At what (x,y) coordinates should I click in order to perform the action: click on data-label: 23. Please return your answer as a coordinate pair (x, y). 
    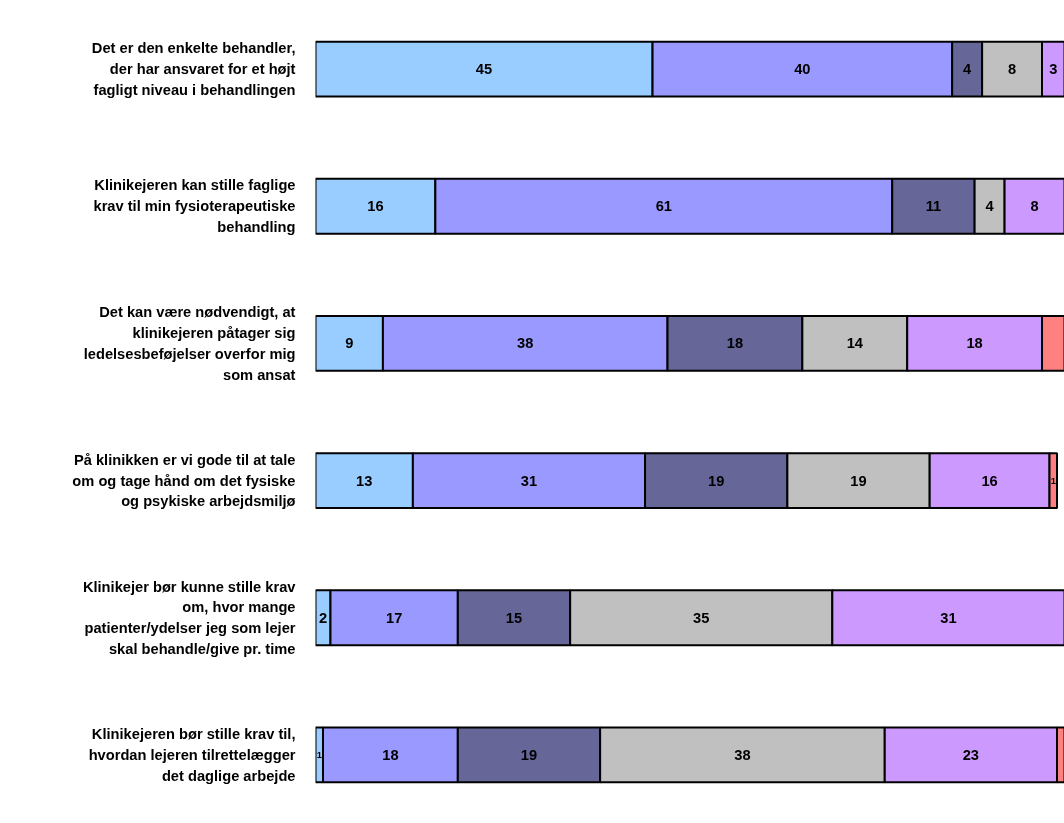
    Looking at the image, I should click on (971, 754).